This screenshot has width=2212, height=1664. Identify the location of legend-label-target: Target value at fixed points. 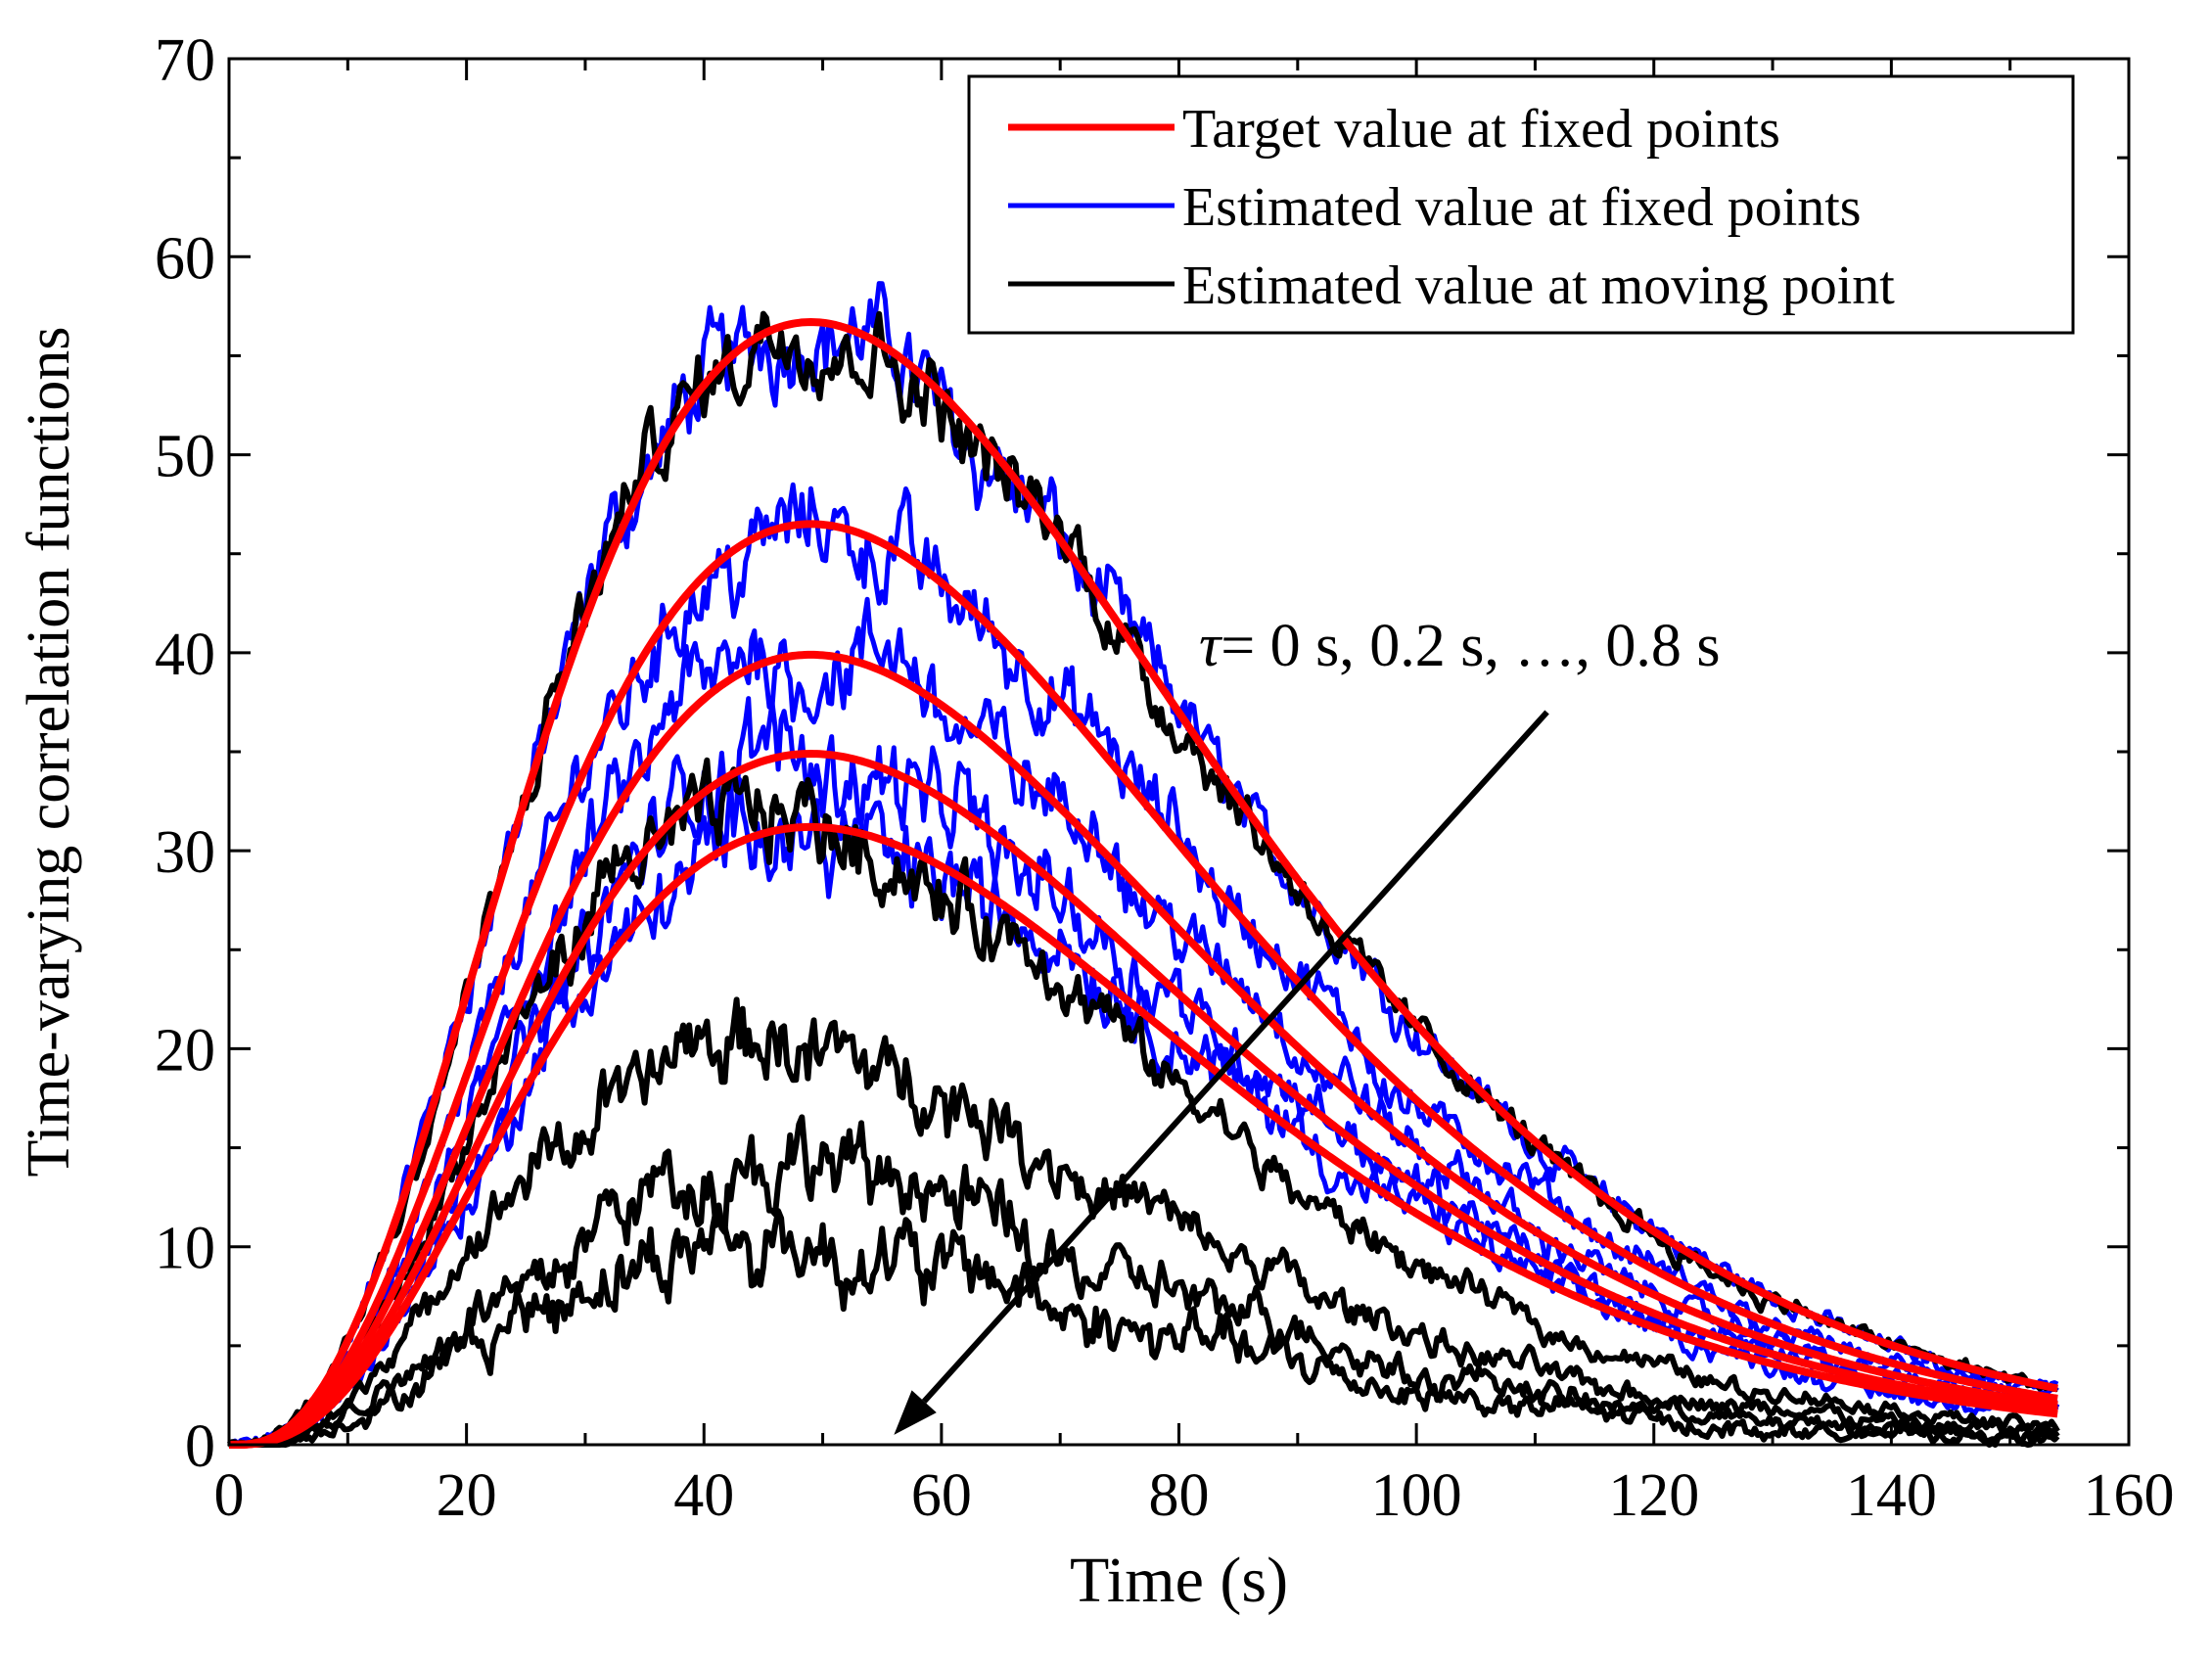
(1481, 130).